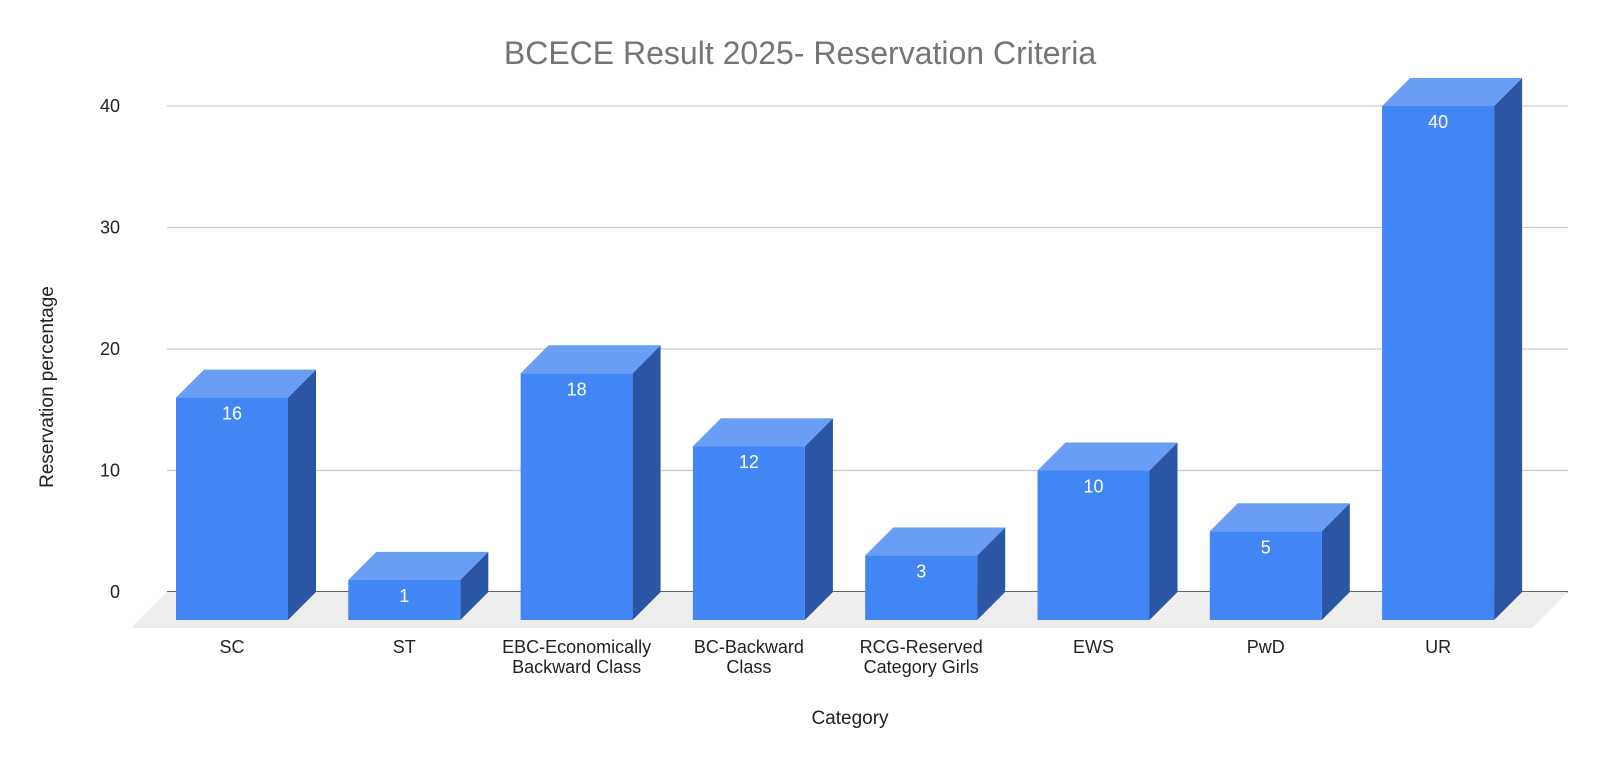 The height and width of the screenshot is (767, 1600). I want to click on x-category-label-line: BC-Backward, so click(749, 647).